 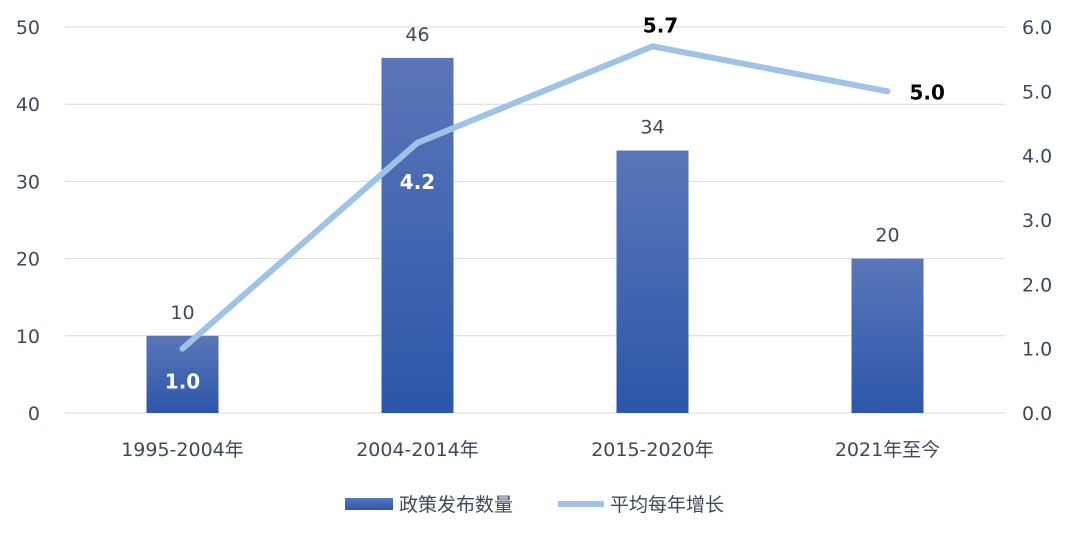 I want to click on left-tick-label: 0, so click(x=34, y=414).